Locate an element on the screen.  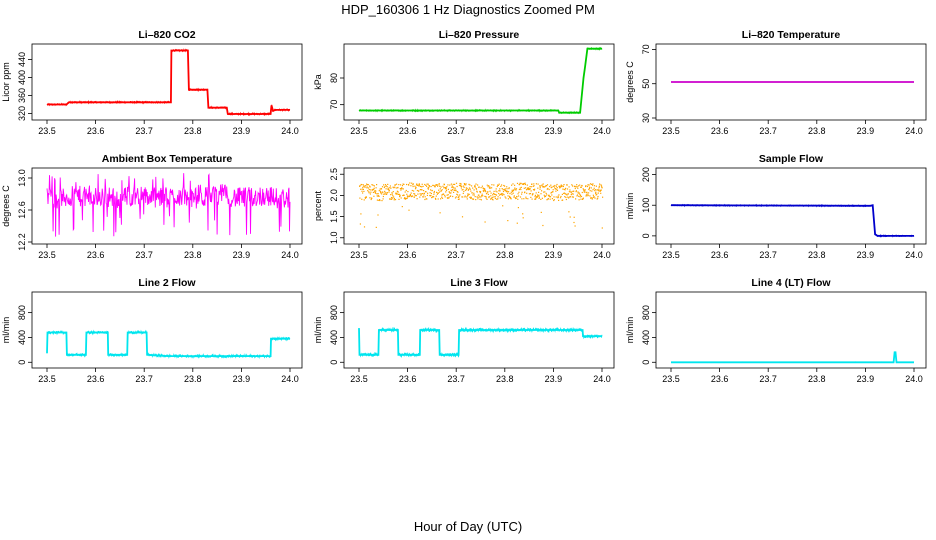
panel-title: Sample Flow is located at coordinates (791, 159).